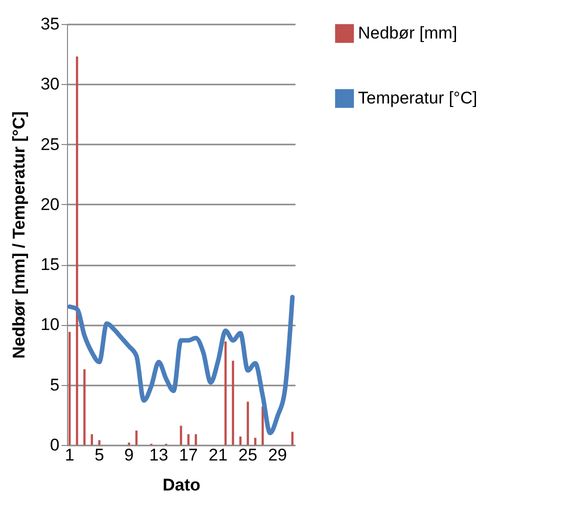 Image resolution: width=572 pixels, height=526 pixels. I want to click on x-axis-title: Dato, so click(181, 485).